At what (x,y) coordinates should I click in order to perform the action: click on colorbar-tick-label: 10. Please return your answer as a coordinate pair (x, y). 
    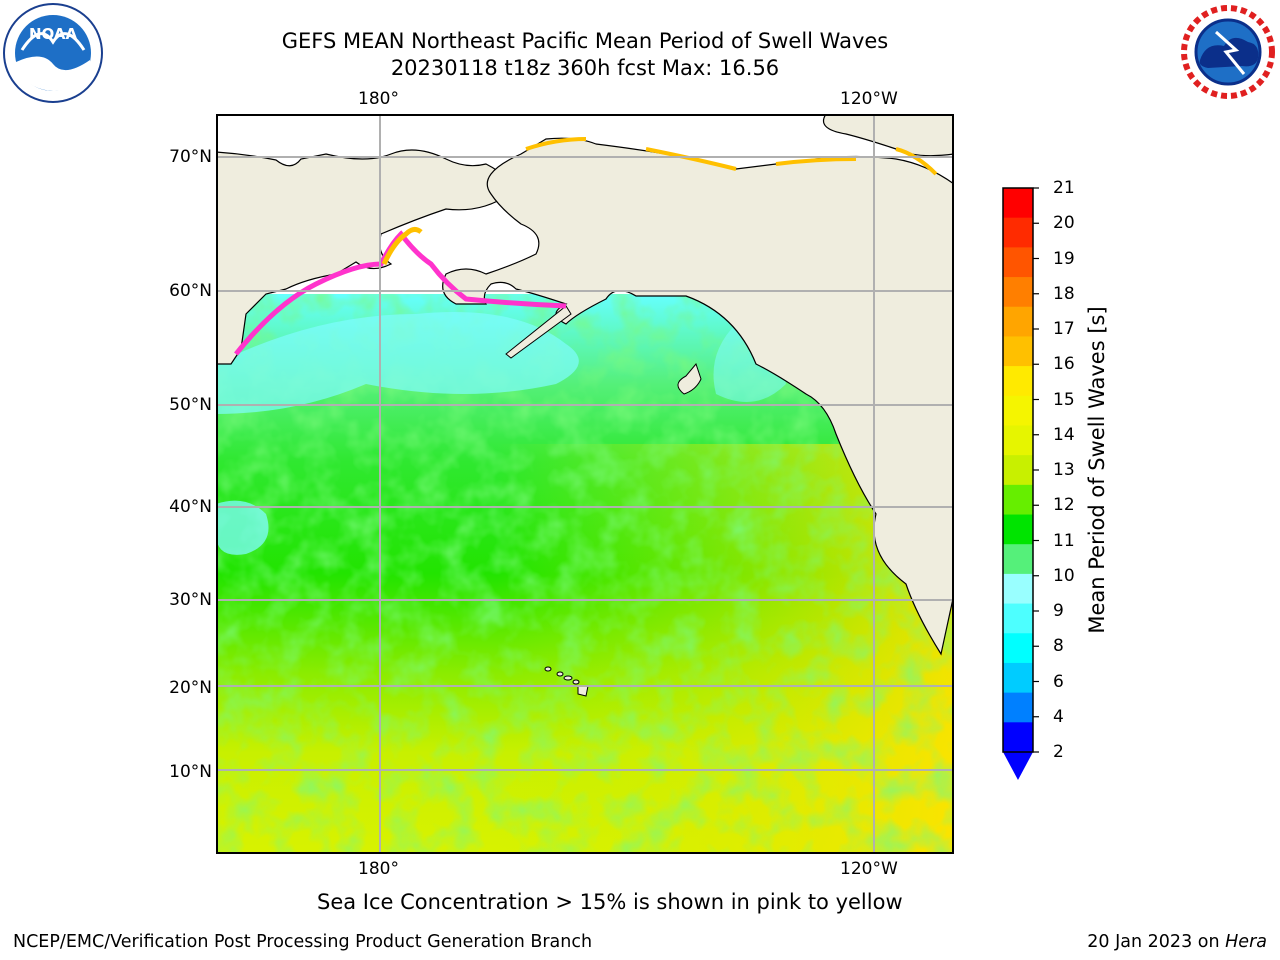
    Looking at the image, I should click on (1064, 575).